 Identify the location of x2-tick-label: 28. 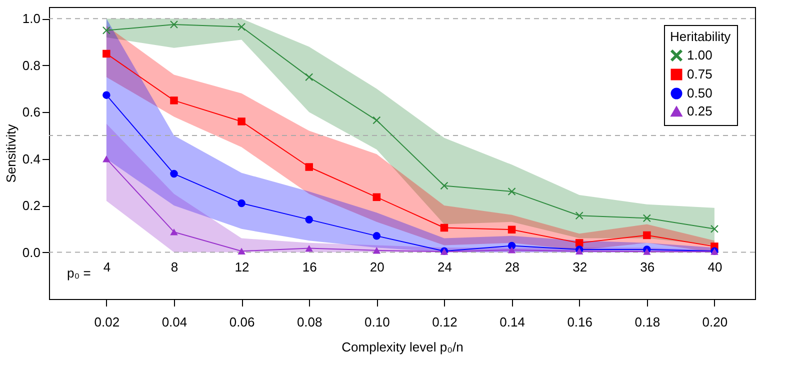
(512, 267).